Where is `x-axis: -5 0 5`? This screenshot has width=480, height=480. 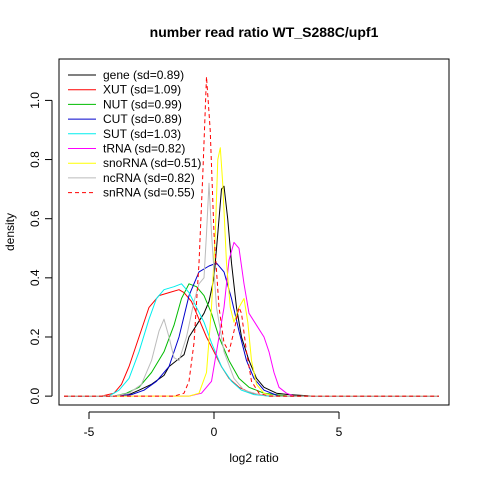 x-axis: -5 0 5 is located at coordinates (213, 425).